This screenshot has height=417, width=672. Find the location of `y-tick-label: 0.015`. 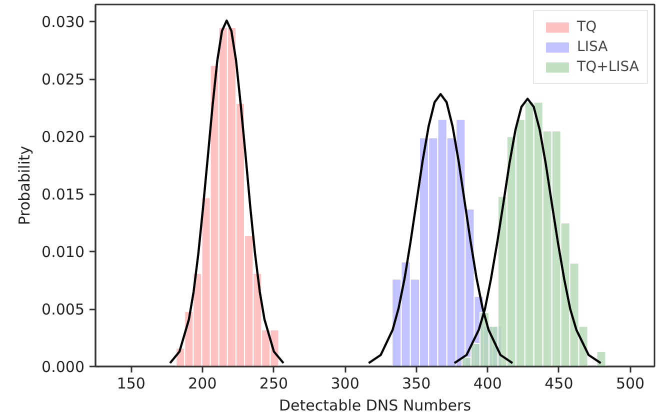

y-tick-label: 0.015 is located at coordinates (63, 195).